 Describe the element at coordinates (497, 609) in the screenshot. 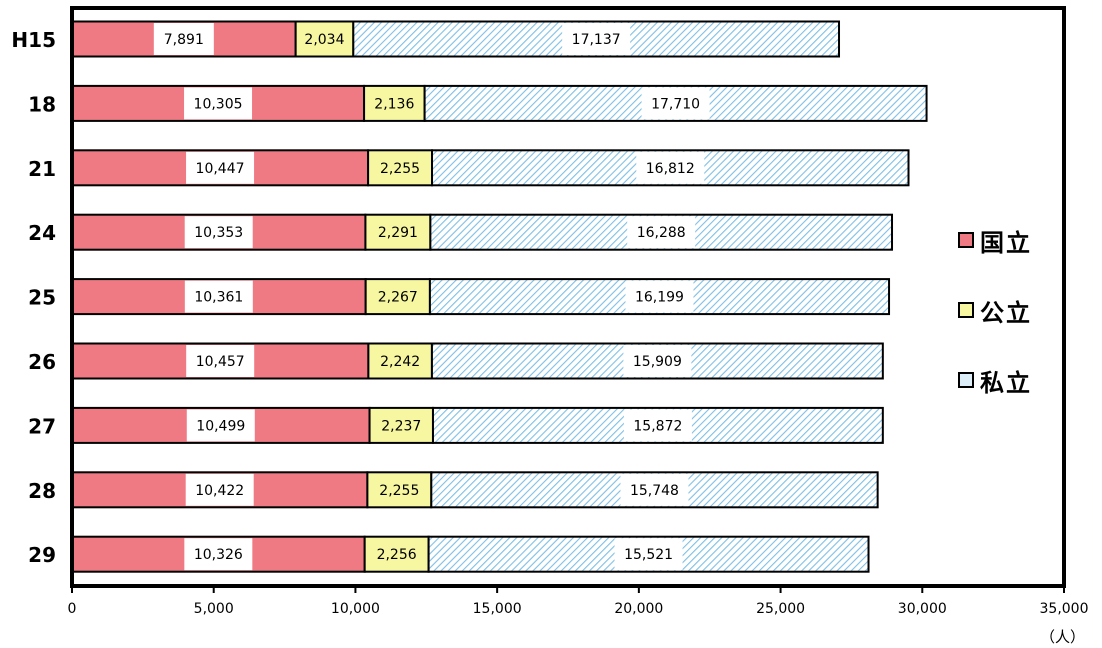

I see `x-tick-label: 15,000` at that location.